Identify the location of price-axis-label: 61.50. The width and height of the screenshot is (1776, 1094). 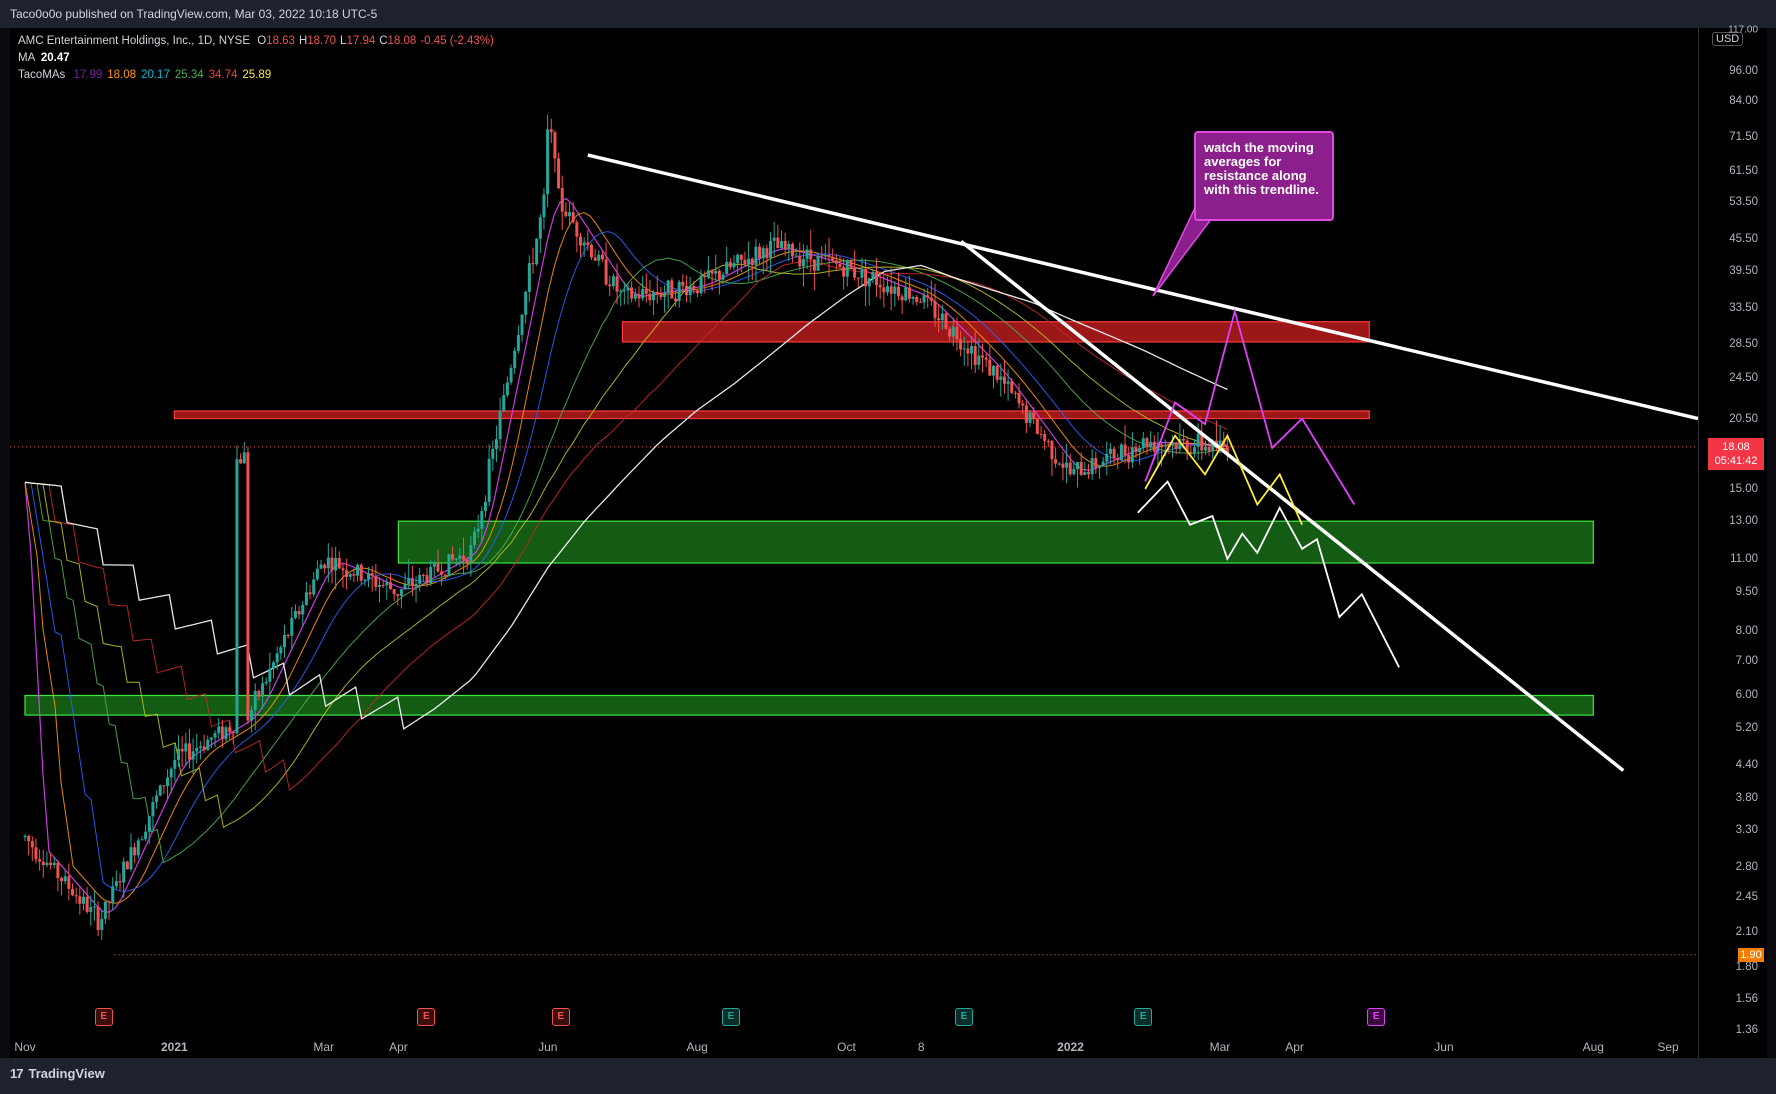
(1743, 170).